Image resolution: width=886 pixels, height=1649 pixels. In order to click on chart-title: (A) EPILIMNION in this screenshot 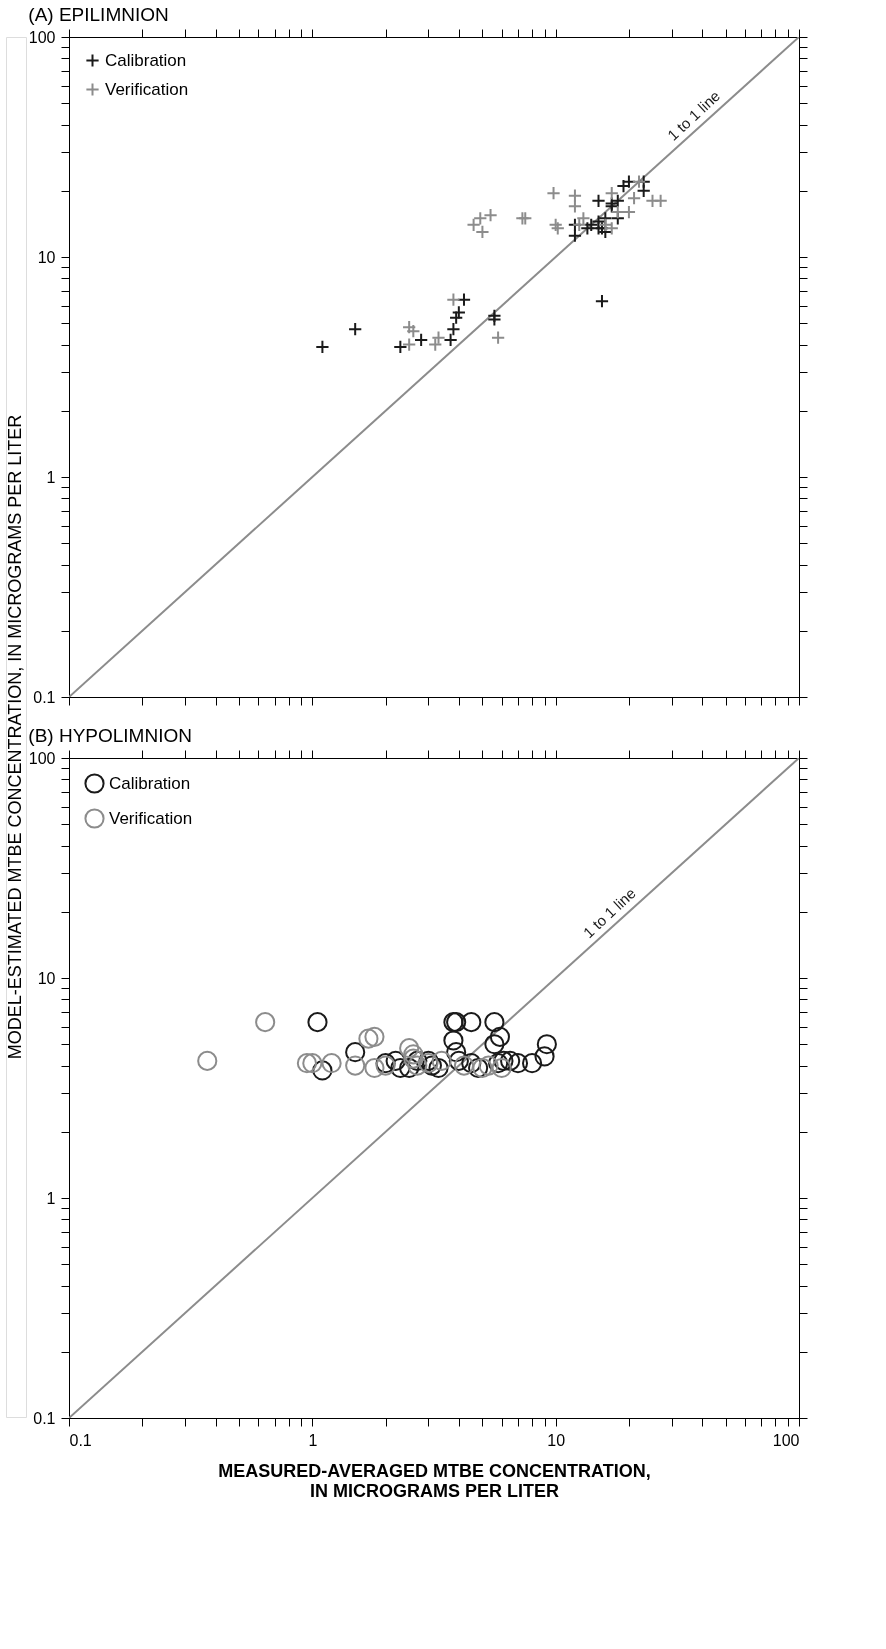, I will do `click(98, 14)`.